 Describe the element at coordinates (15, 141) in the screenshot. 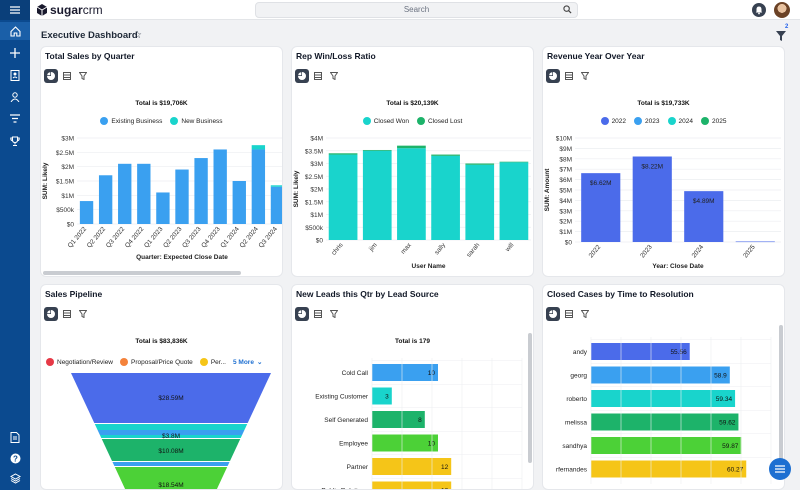

I see `trophy-icon` at that location.